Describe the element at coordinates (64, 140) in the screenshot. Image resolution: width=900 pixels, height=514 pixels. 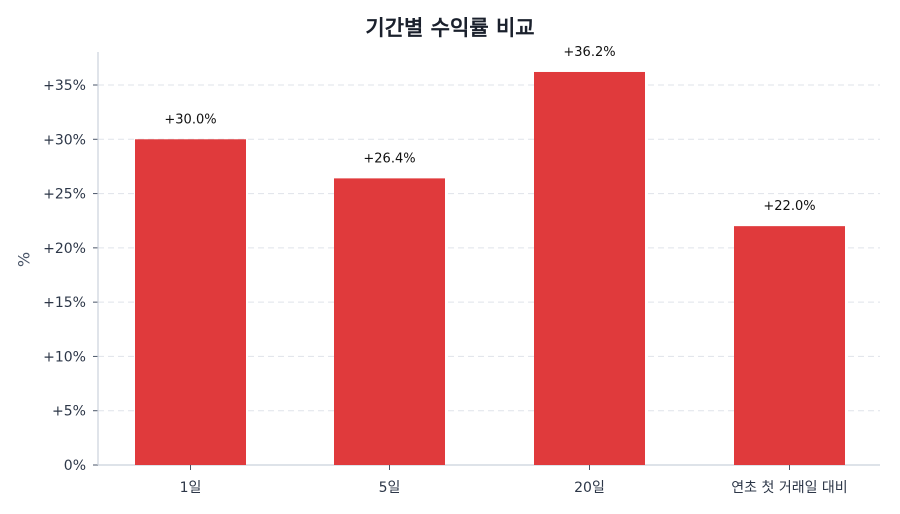
I see `y-tick-label: +30%` at that location.